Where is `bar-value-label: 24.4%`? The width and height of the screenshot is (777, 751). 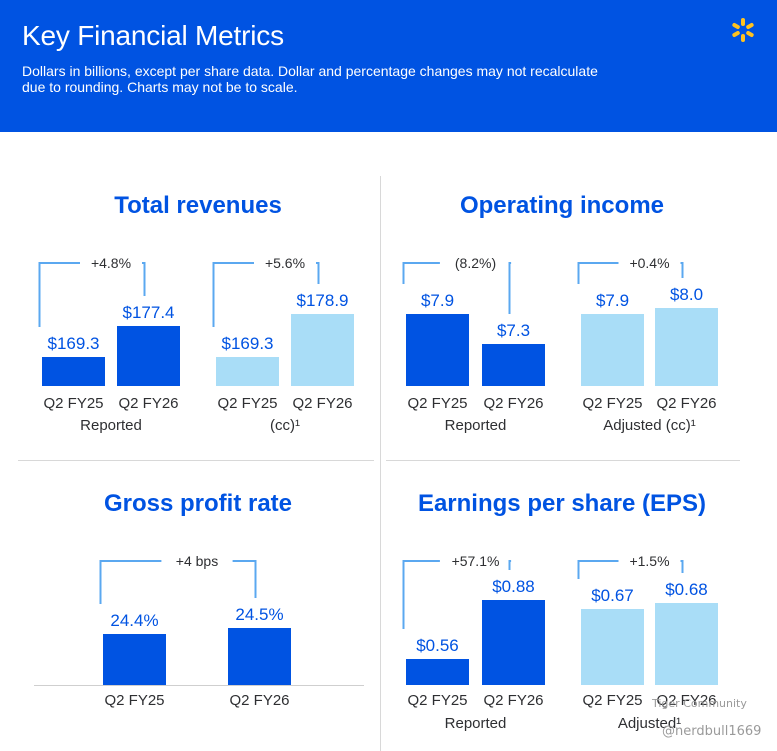 bar-value-label: 24.4% is located at coordinates (134, 620).